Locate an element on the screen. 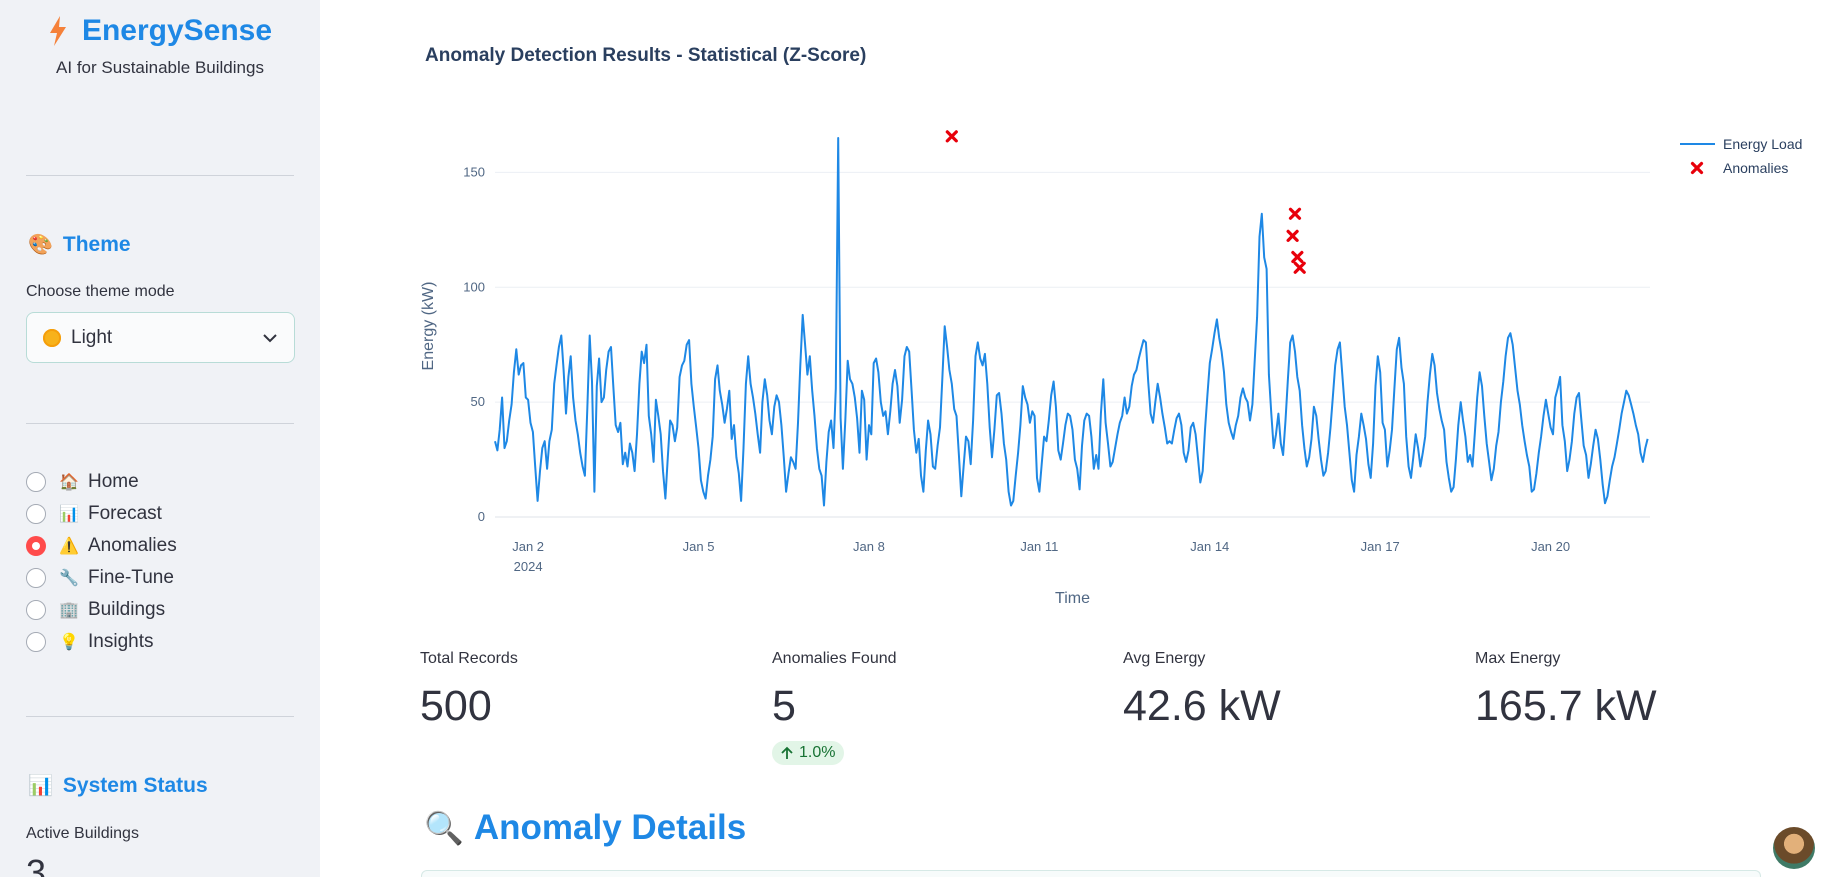  nav-item-fine-tune: 🔧 Fine-Tune is located at coordinates (101, 578).